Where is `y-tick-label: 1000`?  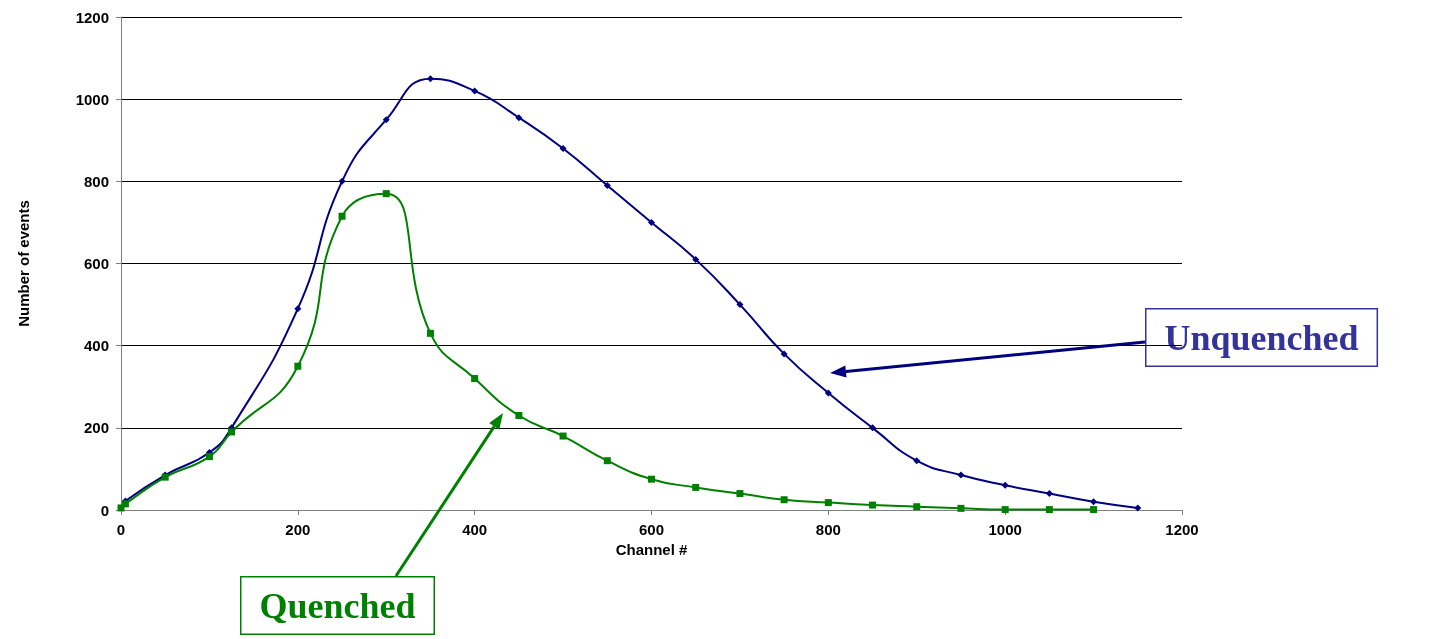
y-tick-label: 1000 is located at coordinates (92, 99).